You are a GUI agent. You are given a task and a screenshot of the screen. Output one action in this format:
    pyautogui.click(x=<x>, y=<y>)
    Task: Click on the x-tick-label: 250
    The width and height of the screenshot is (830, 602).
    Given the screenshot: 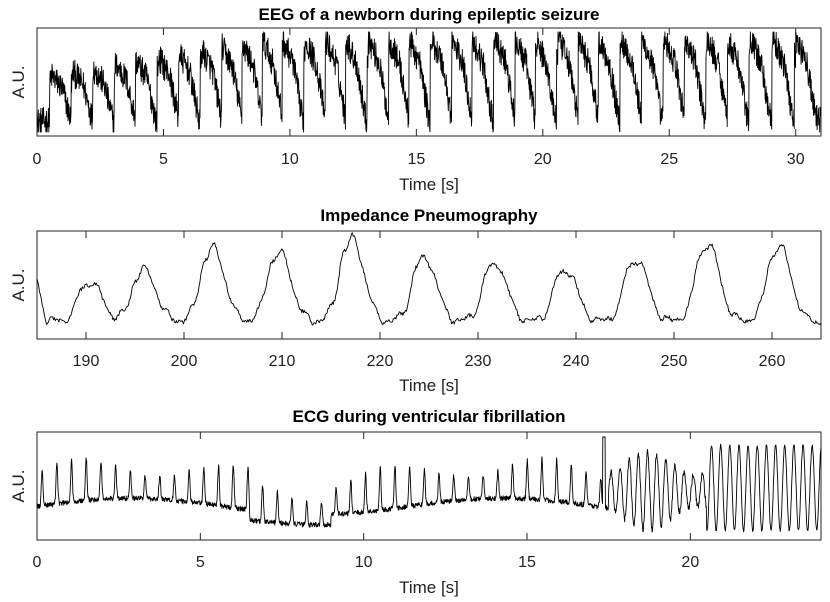 What is the action you would take?
    pyautogui.click(x=674, y=361)
    